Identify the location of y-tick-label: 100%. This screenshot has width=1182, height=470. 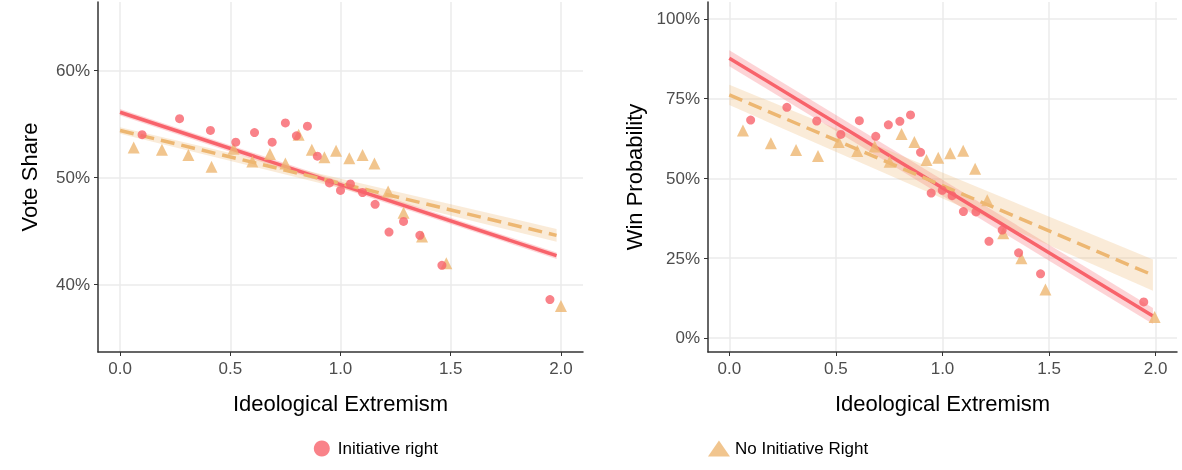
(678, 19).